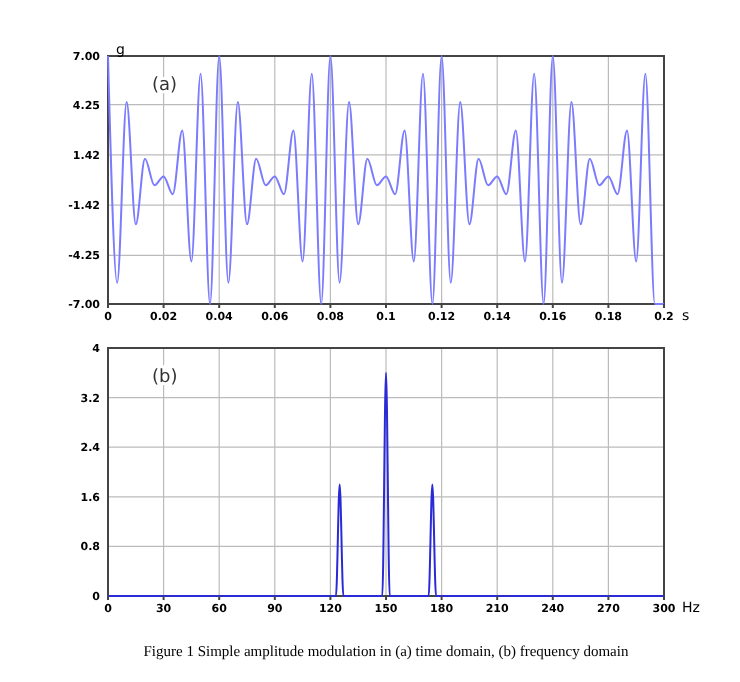 This screenshot has width=740, height=682. I want to click on annotation: (a), so click(165, 86).